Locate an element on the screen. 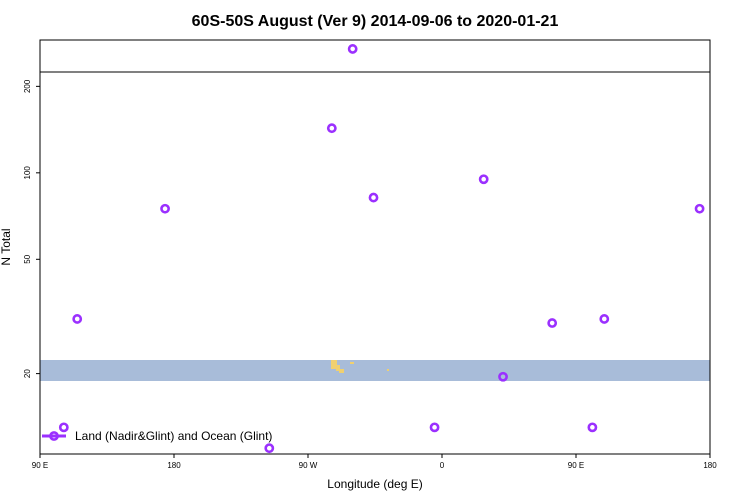 The image size is (750, 500). highlight-band is located at coordinates (375, 370).